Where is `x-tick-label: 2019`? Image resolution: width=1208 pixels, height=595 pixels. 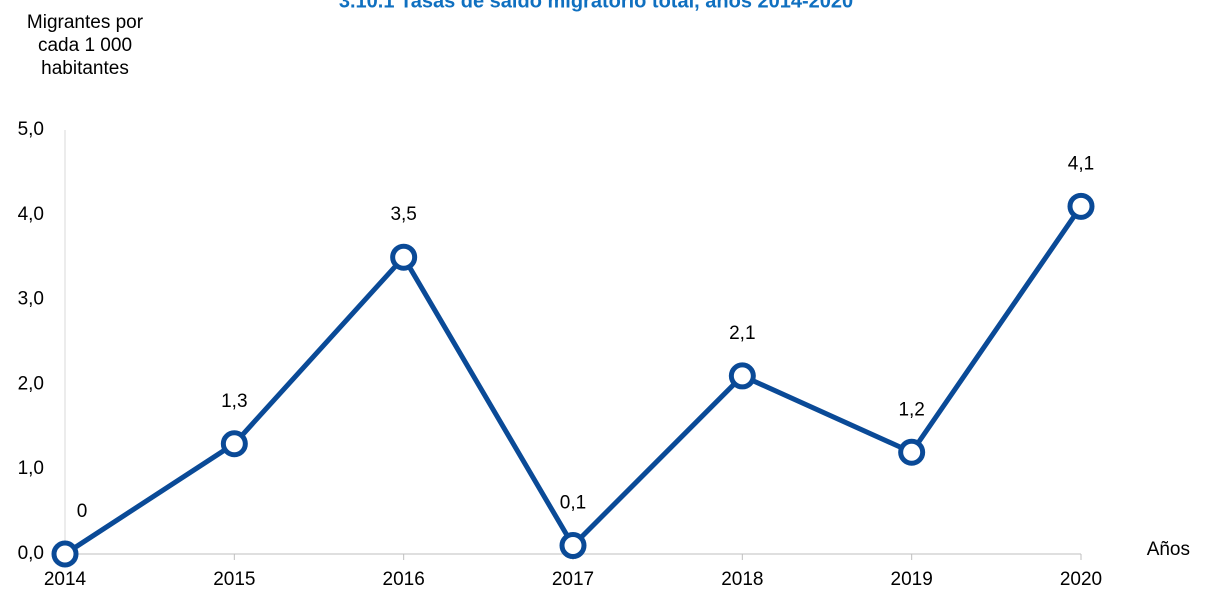 x-tick-label: 2019 is located at coordinates (912, 579).